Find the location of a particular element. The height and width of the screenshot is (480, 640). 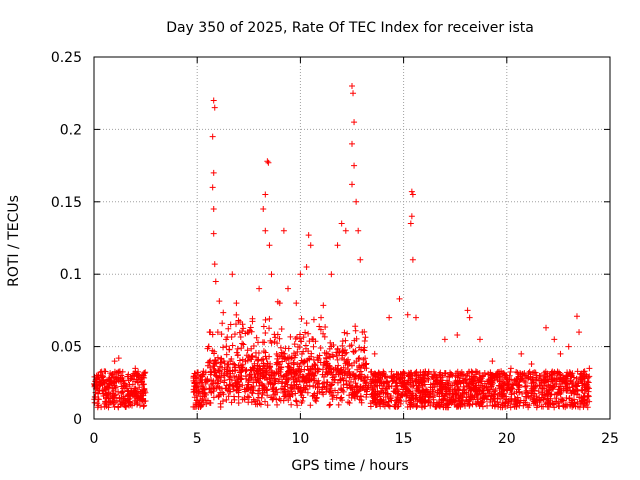

y-tick-label: 0.05 is located at coordinates (66, 348).